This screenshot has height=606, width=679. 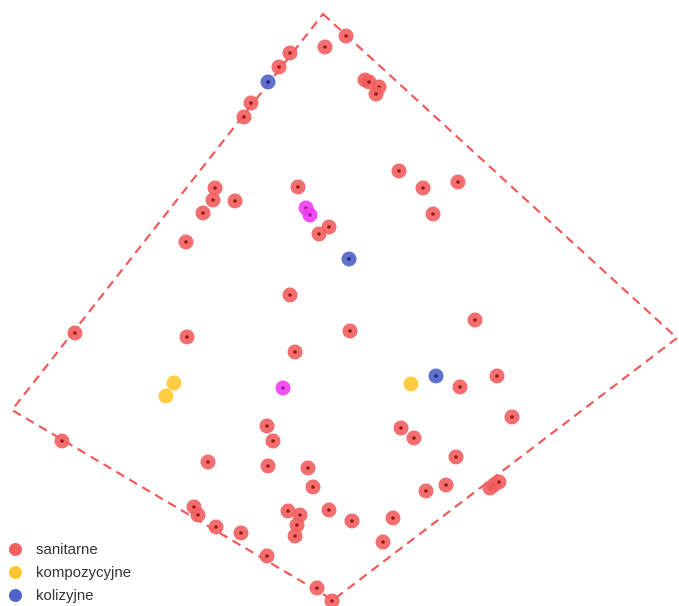 I want to click on legend-item-sanitarne: sanitarne, so click(x=69, y=549).